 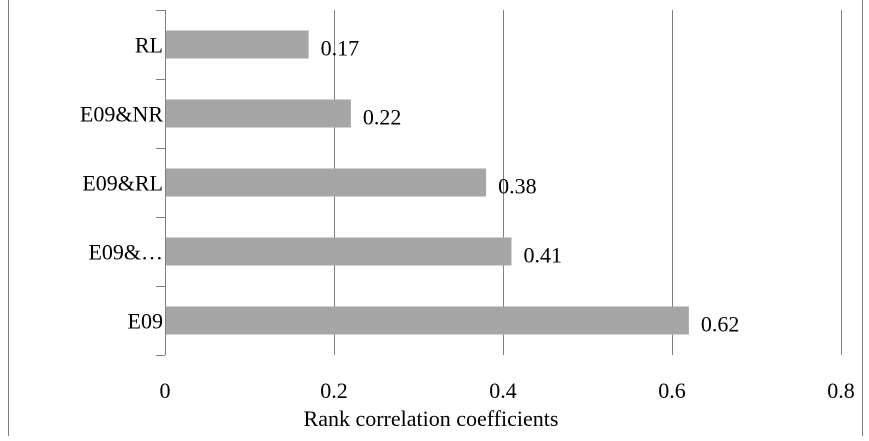 I want to click on data-label: 0.38, so click(x=517, y=186).